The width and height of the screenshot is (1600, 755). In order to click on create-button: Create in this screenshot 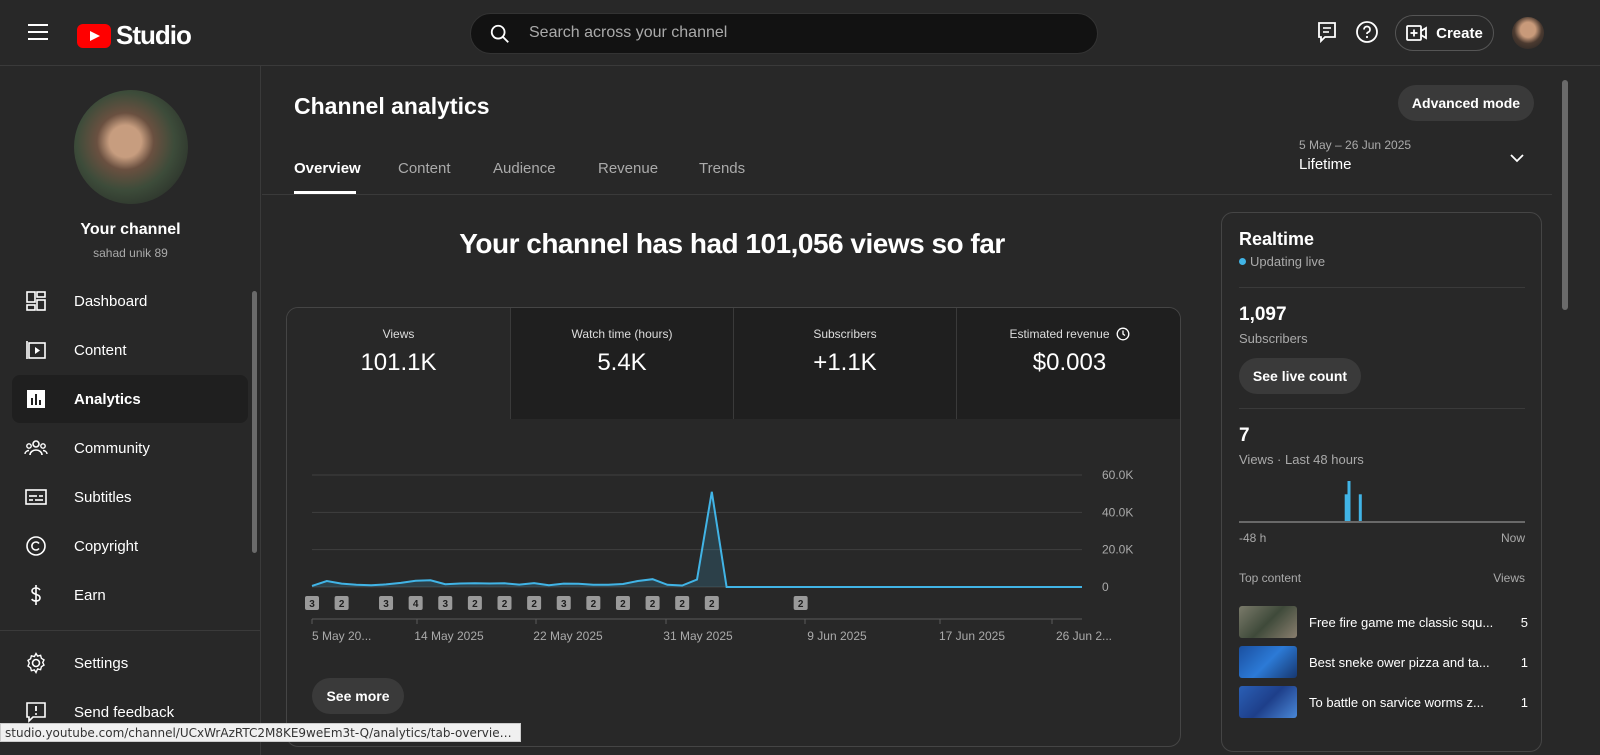, I will do `click(1444, 33)`.